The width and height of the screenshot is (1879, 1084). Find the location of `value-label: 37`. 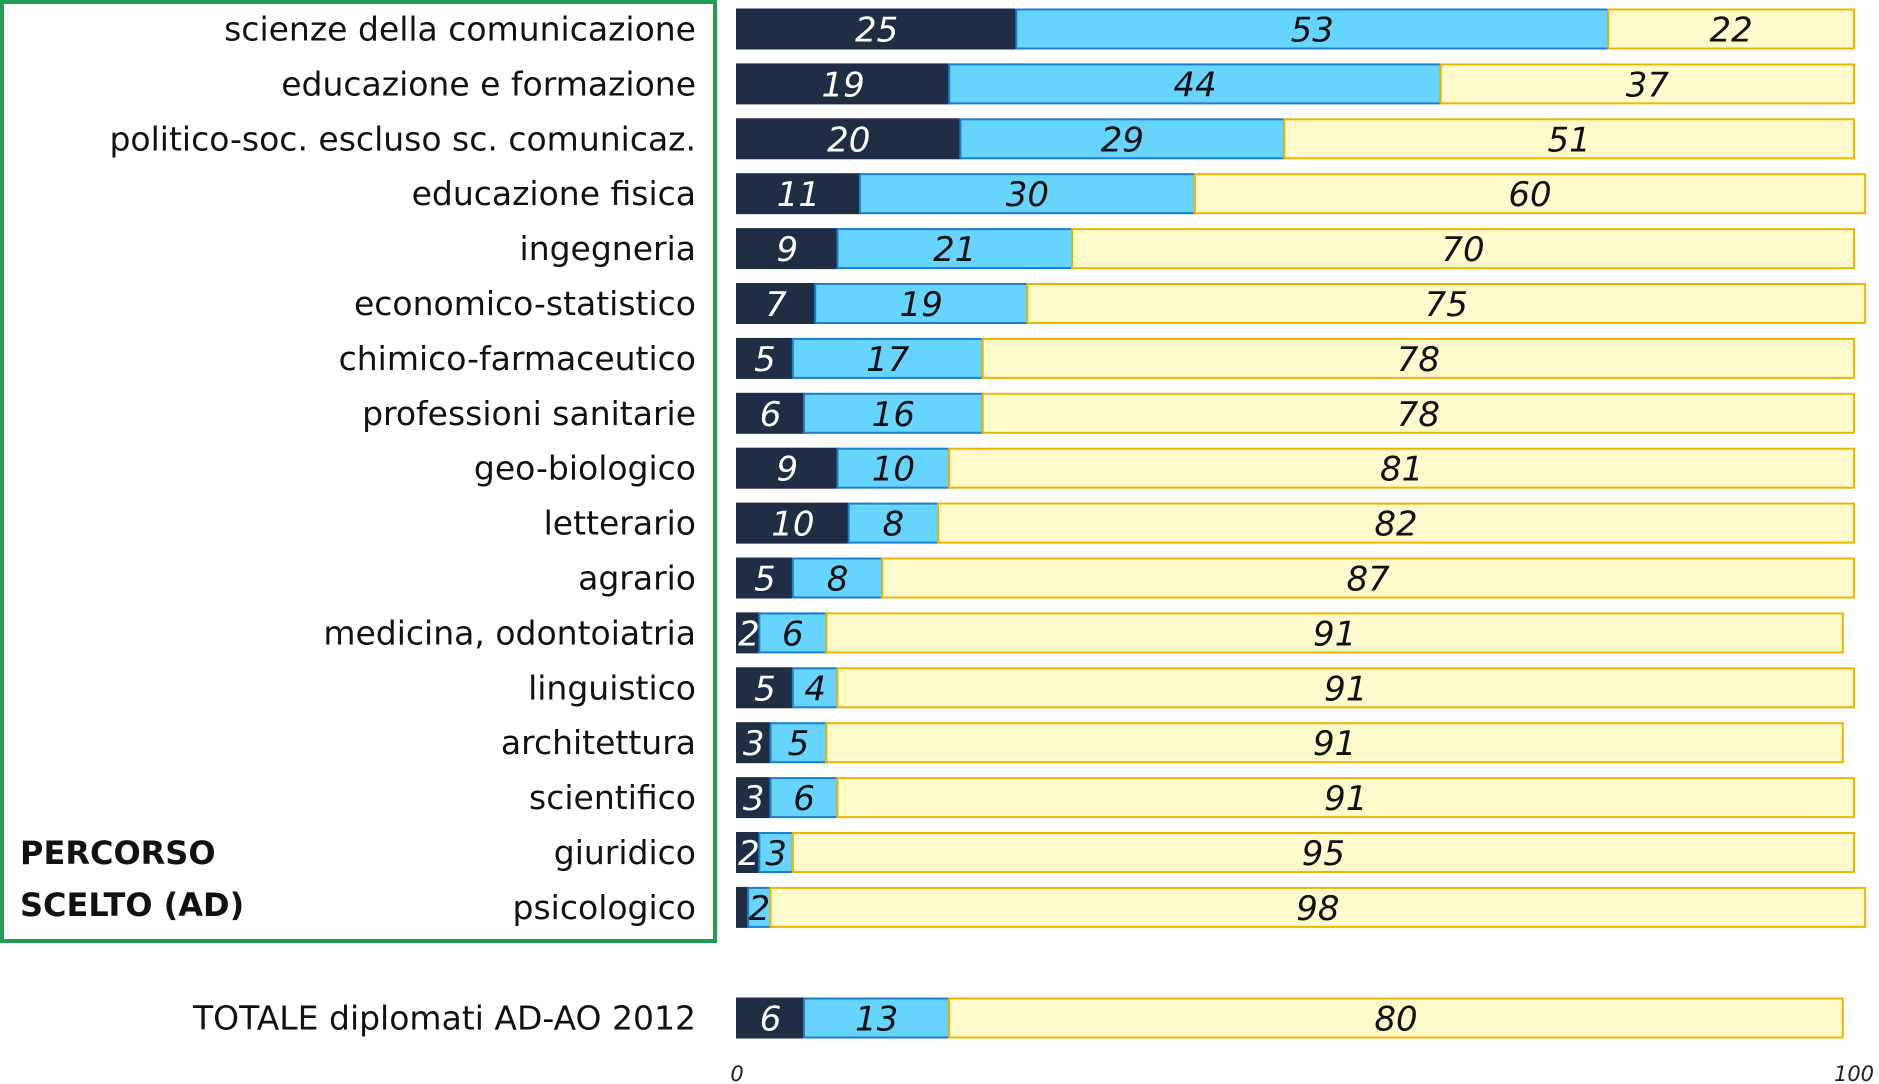

value-label: 37 is located at coordinates (1648, 85).